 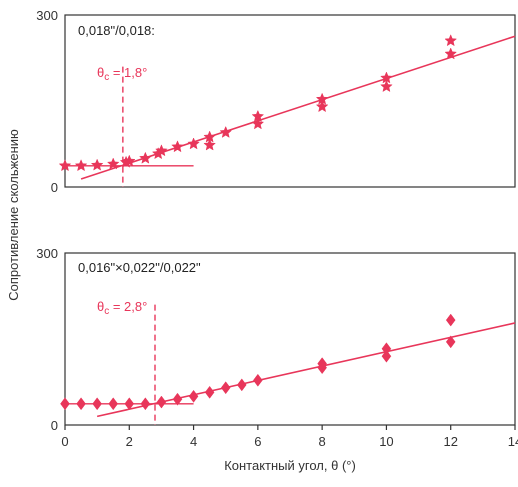 What do you see at coordinates (290, 465) in the screenshot?
I see `x-axis-title: Контактный угол, θ (°)` at bounding box center [290, 465].